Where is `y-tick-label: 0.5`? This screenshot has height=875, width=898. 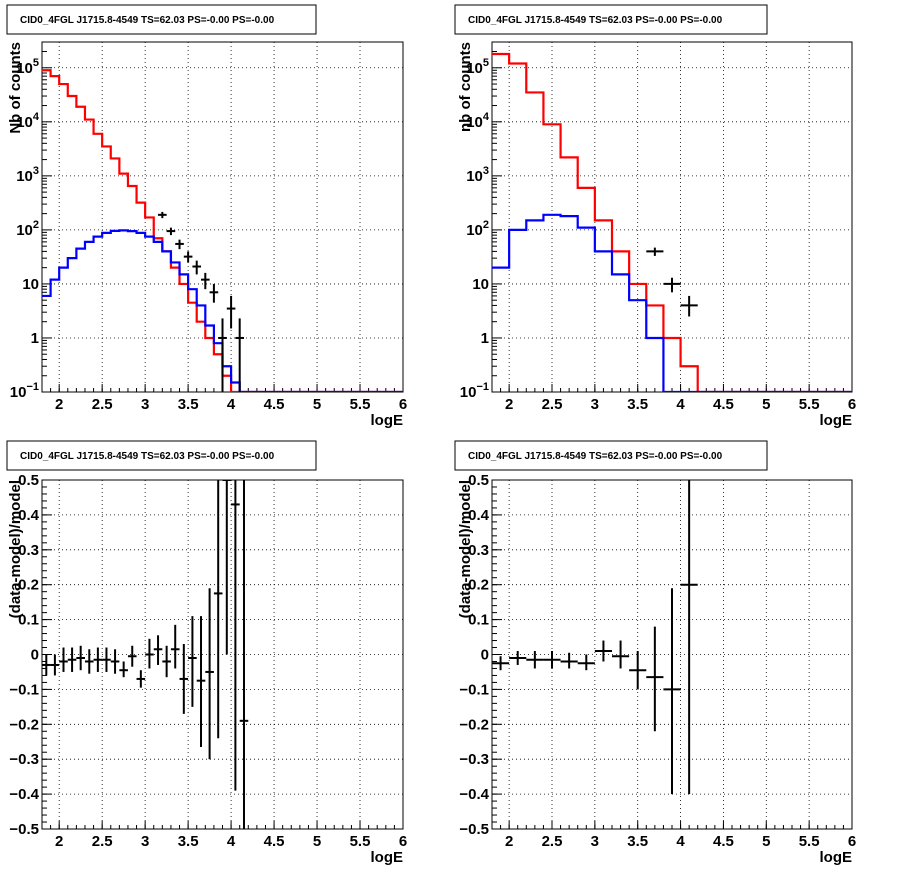
y-tick-label: 0.5 is located at coordinates (478, 480).